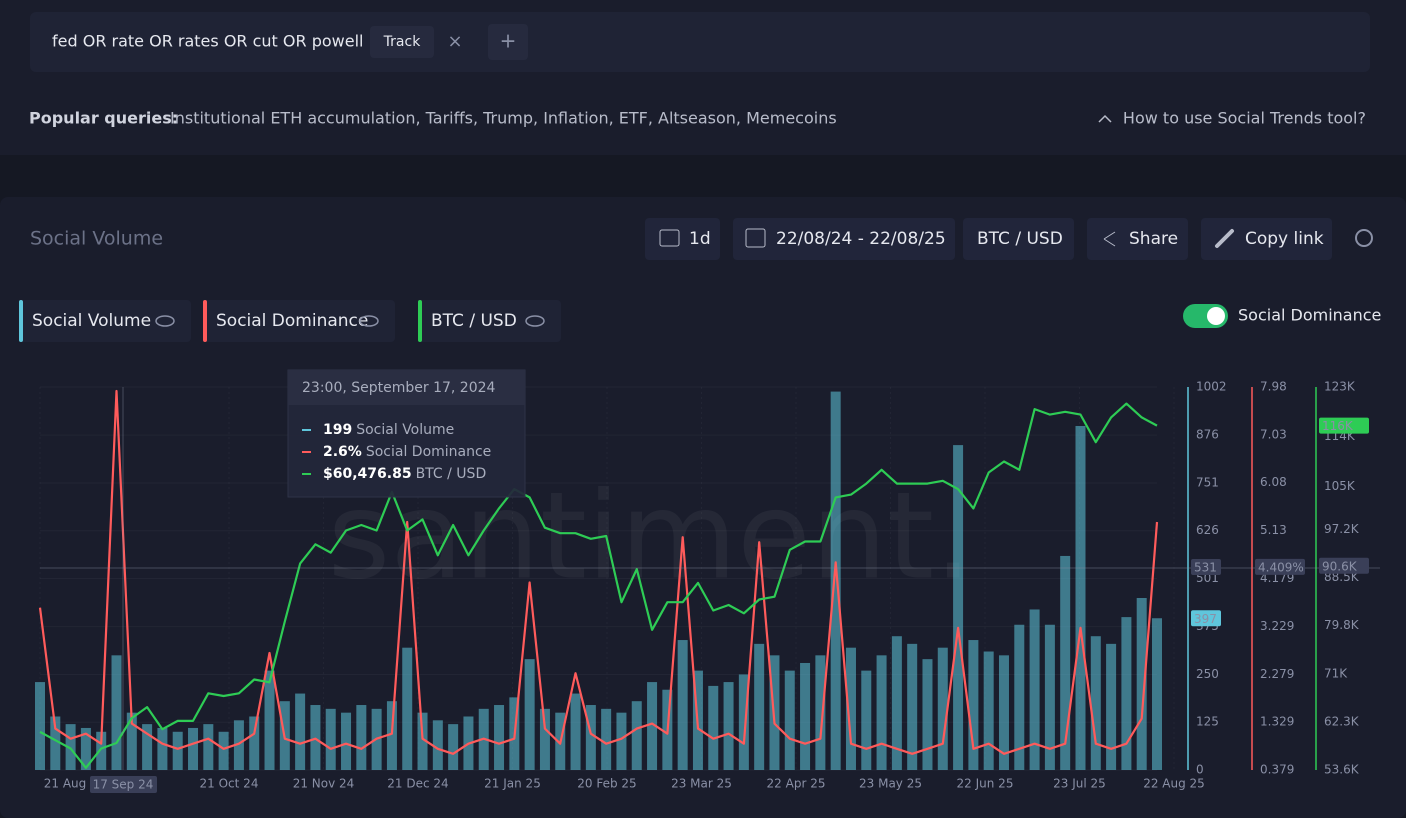 This screenshot has height=818, width=1406. Describe the element at coordinates (474, 321) in the screenshot. I see `legend-label: BTC / USD` at that location.